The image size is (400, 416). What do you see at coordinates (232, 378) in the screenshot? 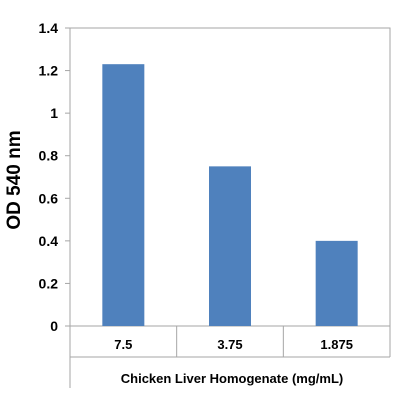
I see `x-axis-title: Chicken Liver Homogenate (mg/mL)` at bounding box center [232, 378].